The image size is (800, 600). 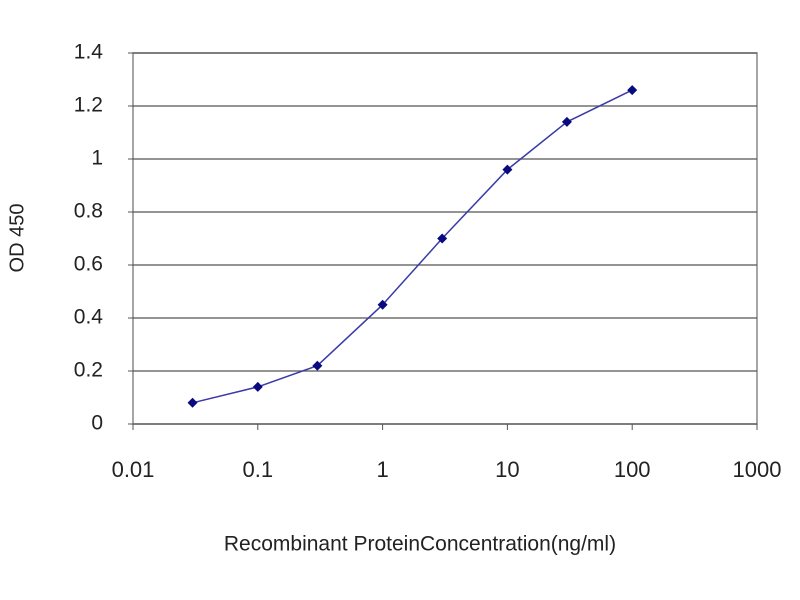 I want to click on x-axis-label: Recombinant ProteinConcentration(ng/ml), so click(x=420, y=544).